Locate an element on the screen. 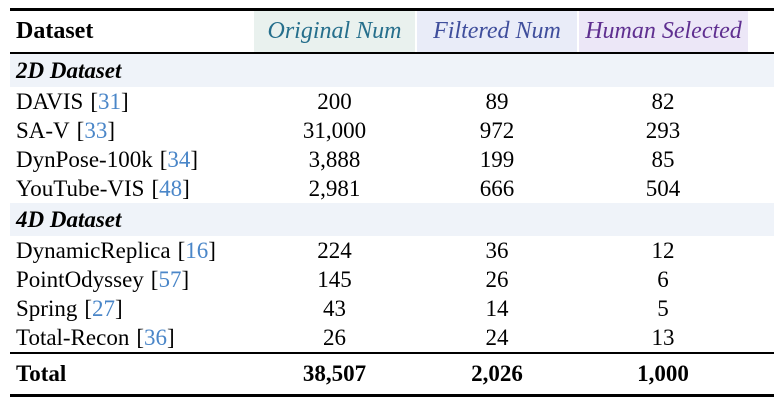 This screenshot has width=784, height=420. spacer-column is located at coordinates (761, 31).